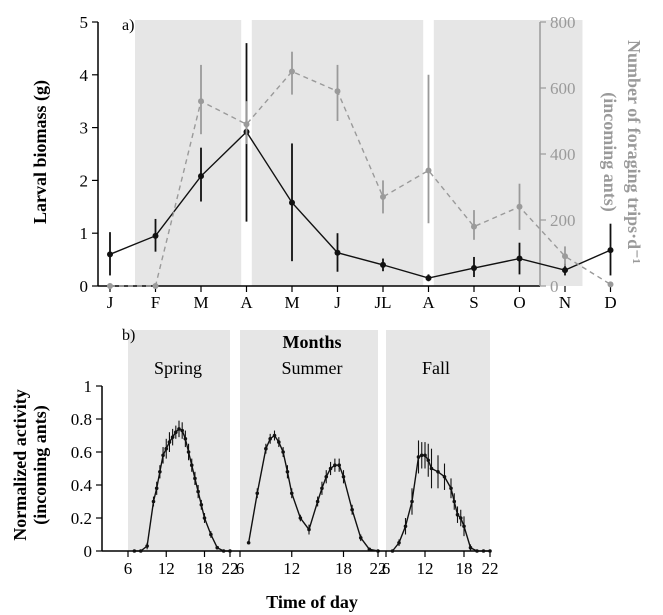 The height and width of the screenshot is (615, 663). What do you see at coordinates (563, 154) in the screenshot?
I see `y2-tick-label-a: 400` at bounding box center [563, 154].